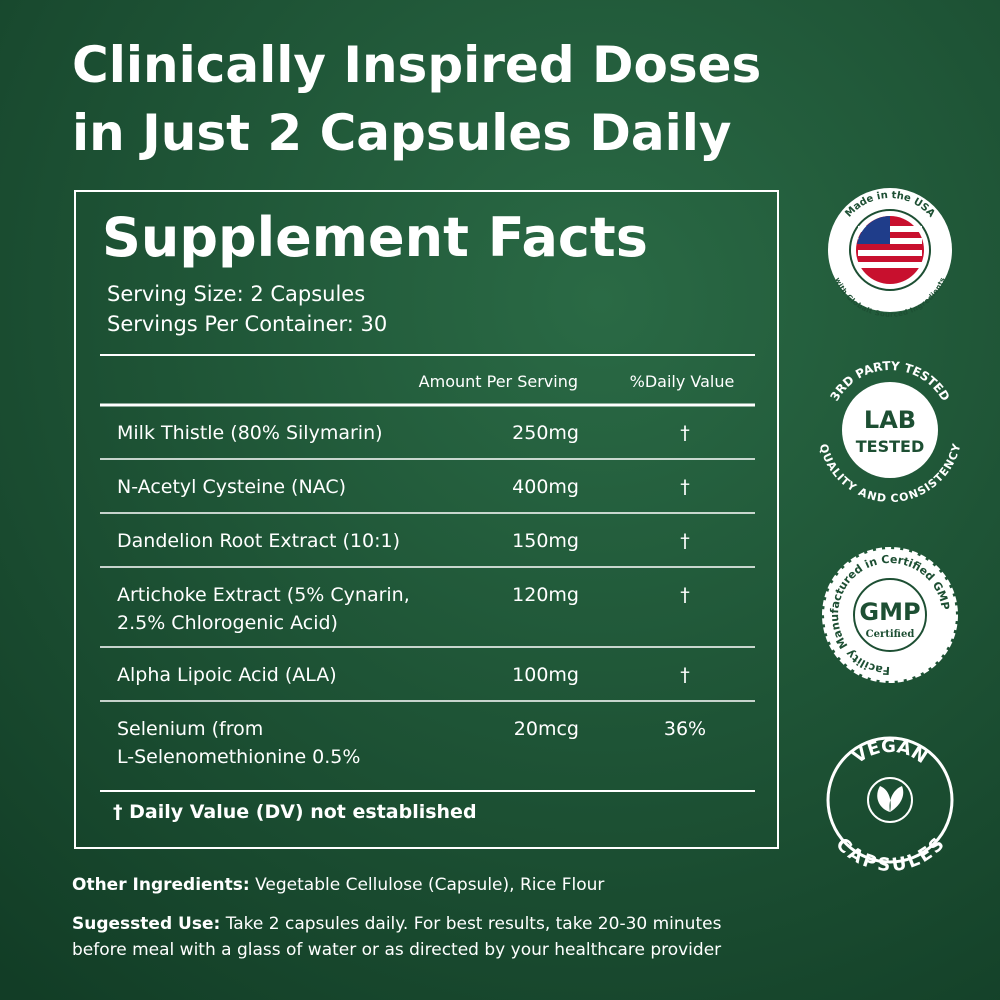 Image resolution: width=1000 pixels, height=1000 pixels. What do you see at coordinates (236, 294) in the screenshot?
I see `serving-size: Serving Size: 2 Capsules` at bounding box center [236, 294].